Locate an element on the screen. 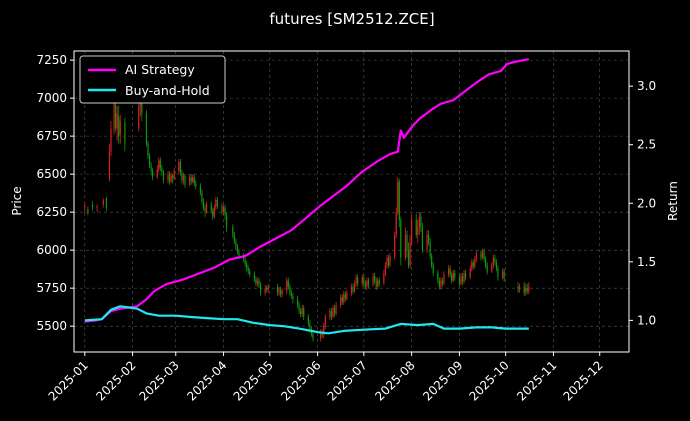  y-tick-label-left: 5500 is located at coordinates (51, 326).